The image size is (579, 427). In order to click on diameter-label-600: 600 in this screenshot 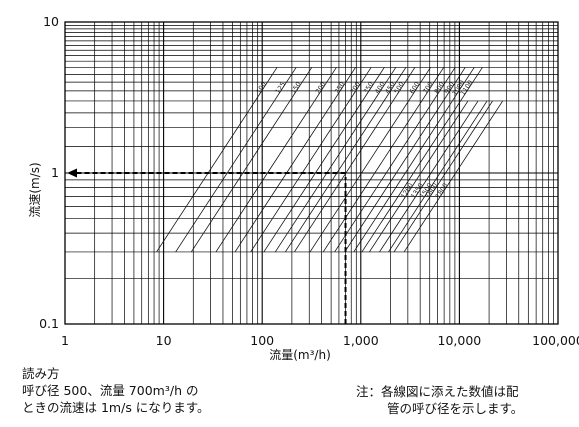, I will do `click(414, 88)`.